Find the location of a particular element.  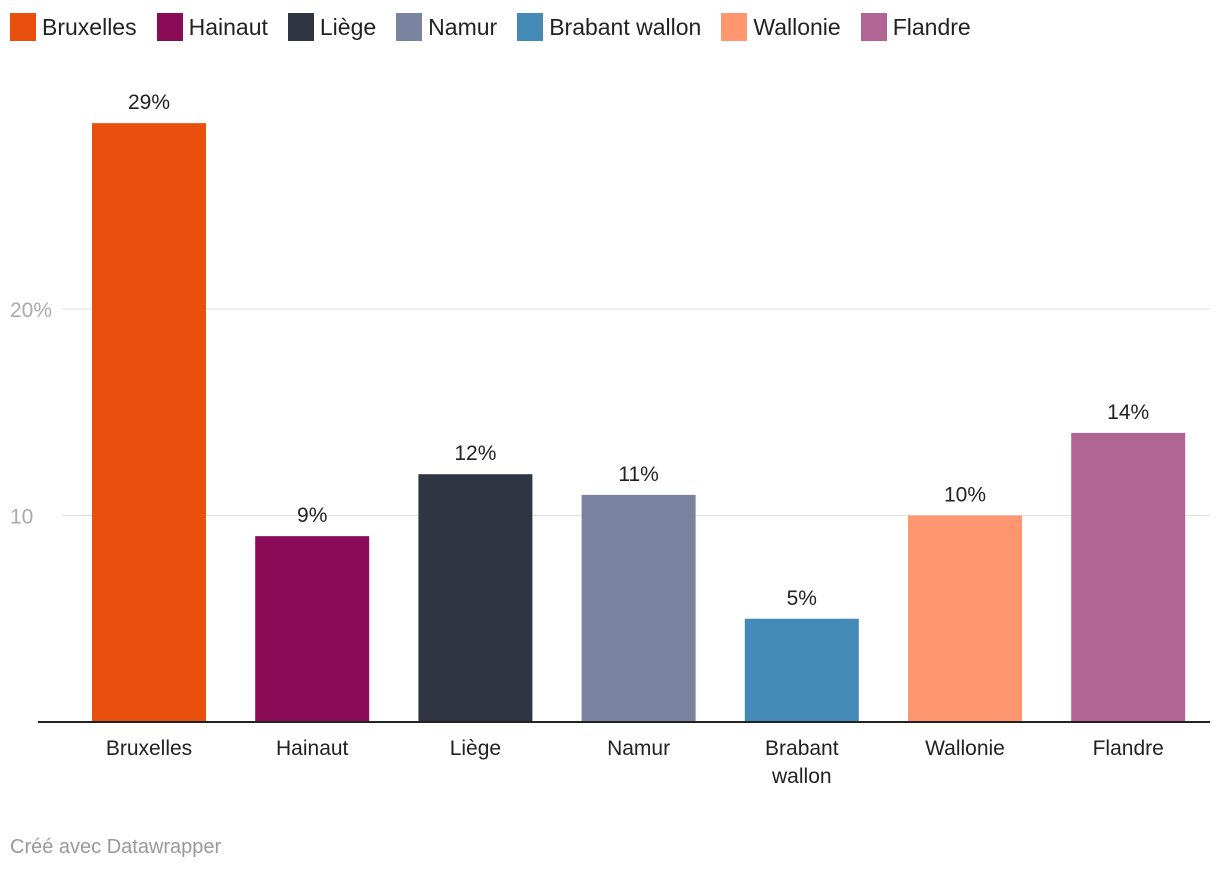

footer-credit: Créé avec Datawrapper is located at coordinates (116, 847).